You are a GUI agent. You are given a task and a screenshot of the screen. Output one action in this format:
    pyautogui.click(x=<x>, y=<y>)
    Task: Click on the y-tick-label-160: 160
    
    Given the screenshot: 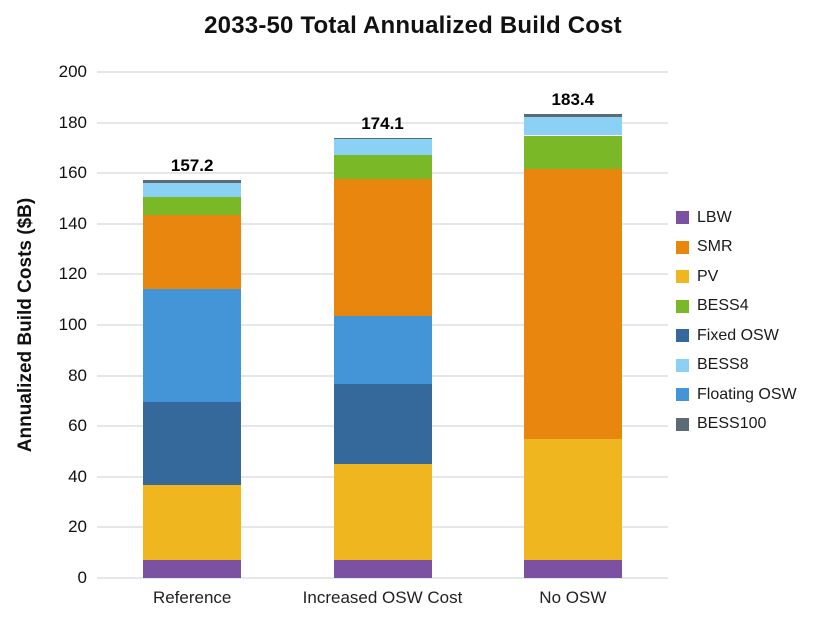 What is the action you would take?
    pyautogui.click(x=72, y=173)
    